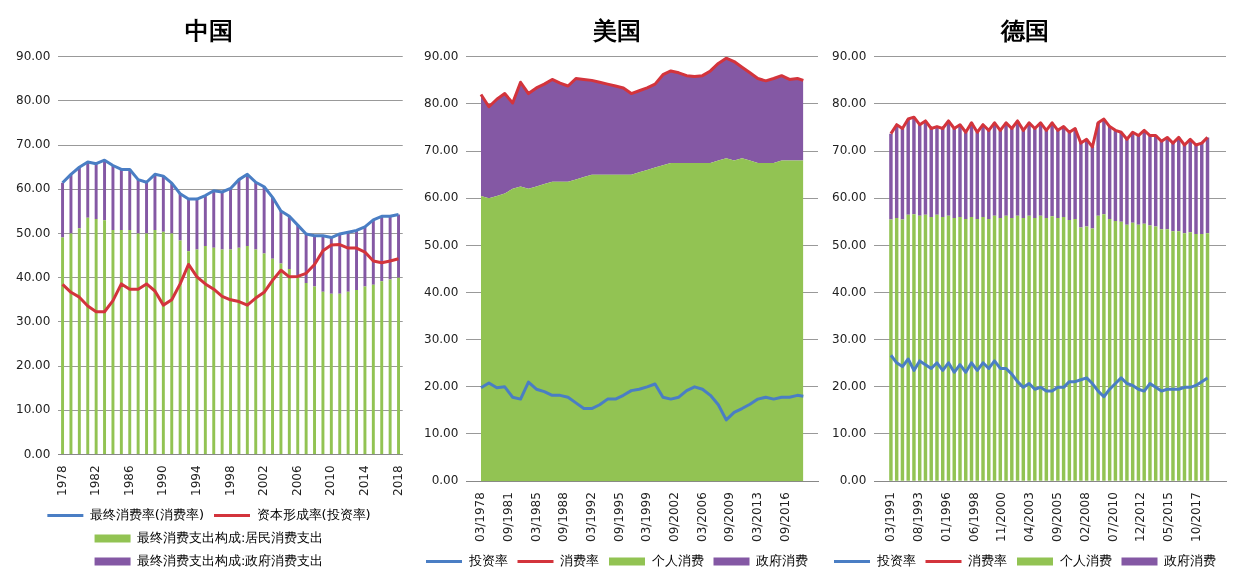  Describe the element at coordinates (162, 481) in the screenshot. I see `x-tick-label: 1990` at that location.